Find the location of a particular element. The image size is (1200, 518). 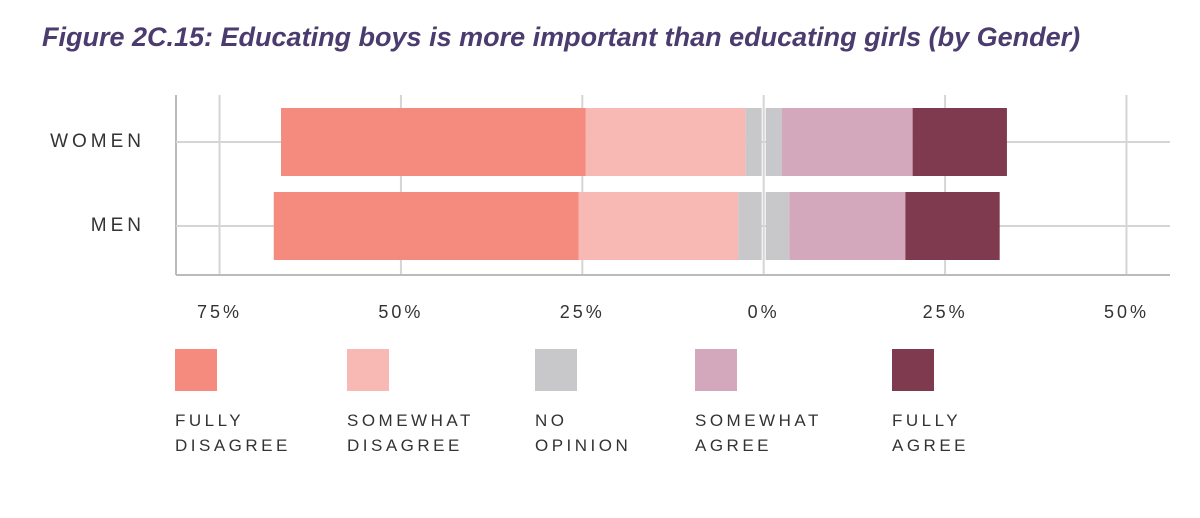

legend-label: FULLY DISAGREE is located at coordinates (233, 433).